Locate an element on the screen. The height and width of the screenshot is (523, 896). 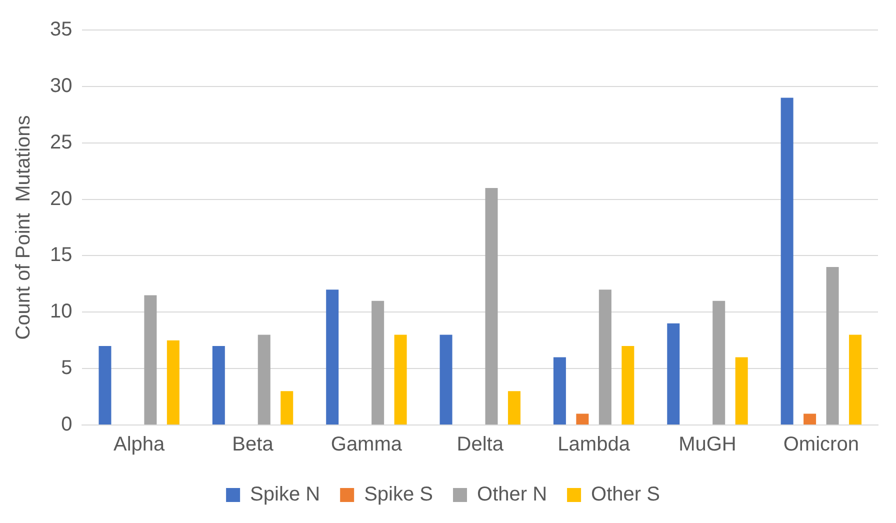
x-tick-label: MuGH is located at coordinates (707, 445).